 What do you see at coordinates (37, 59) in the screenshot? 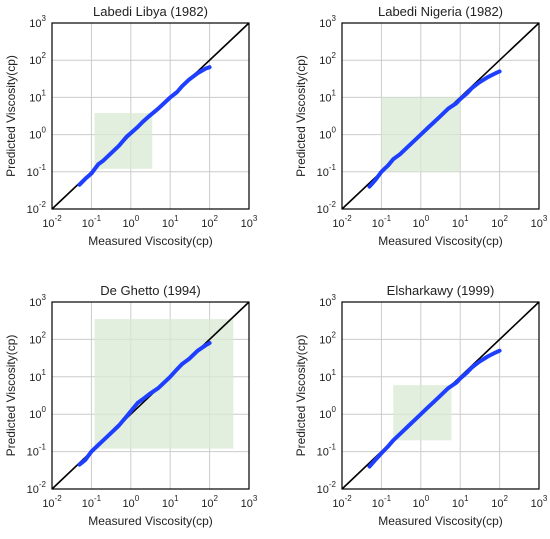
I see `y-tick-label: 10²` at bounding box center [37, 59].